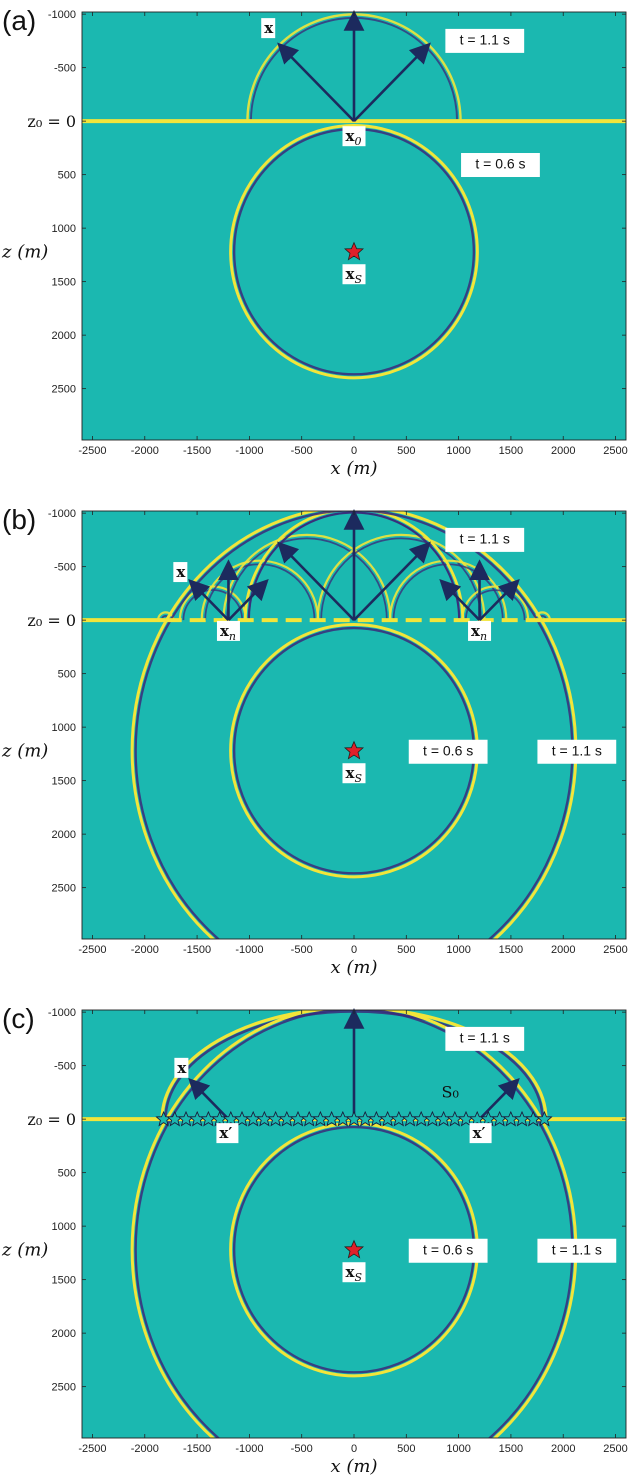 This screenshot has width=633, height=1484. I want to click on label-xS-text: xS, so click(354, 1273).